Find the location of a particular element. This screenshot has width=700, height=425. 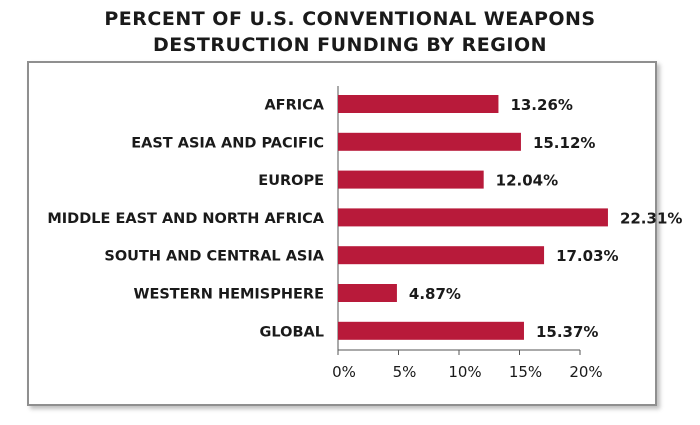

category-label: GLOBAL is located at coordinates (292, 332).